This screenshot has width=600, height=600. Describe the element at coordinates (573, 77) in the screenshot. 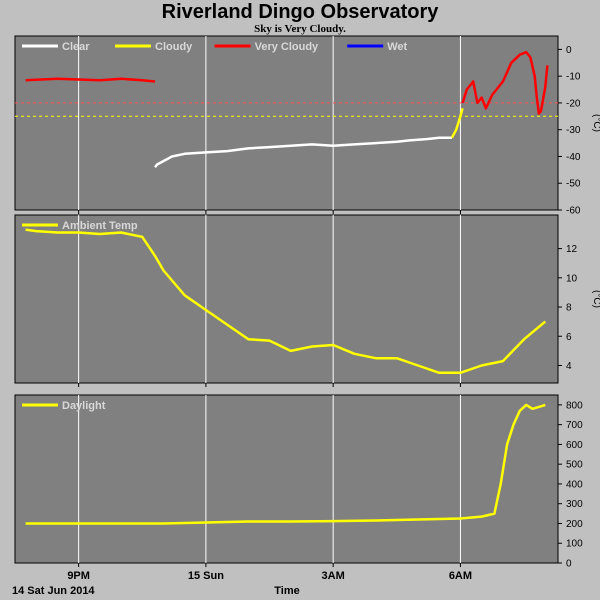

I see `panel-1-y-tick-label: -10` at that location.